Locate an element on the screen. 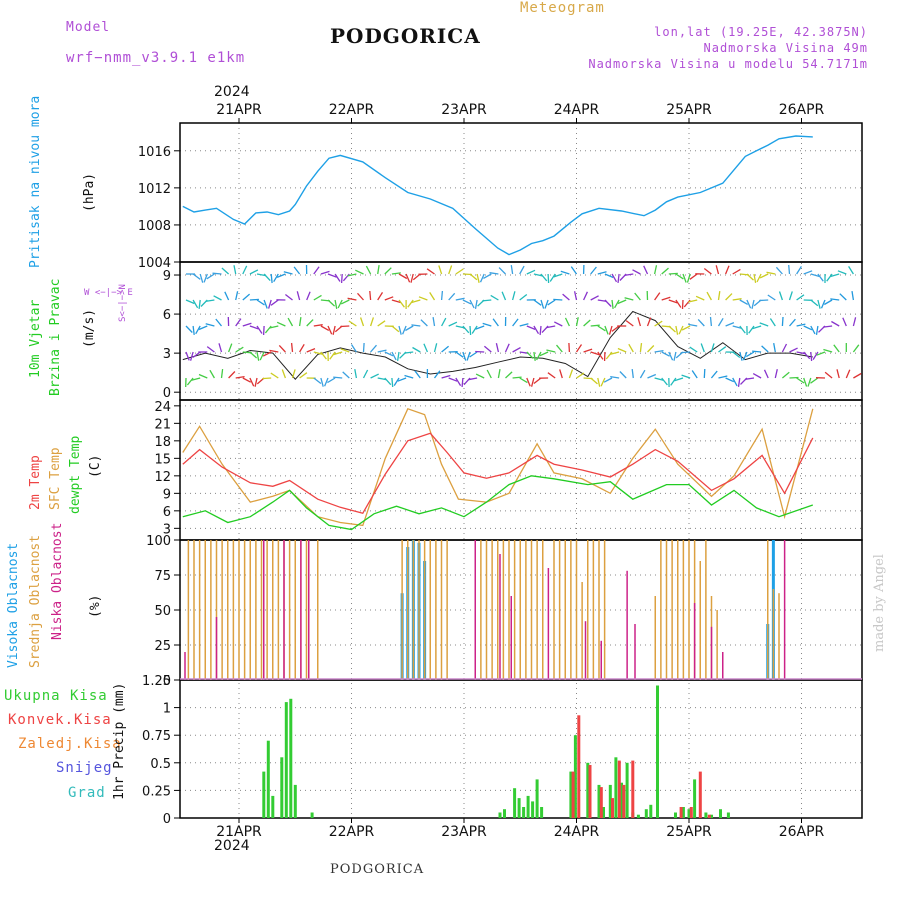 This screenshot has width=900, height=900. y-tick-label: 100 is located at coordinates (158, 541).